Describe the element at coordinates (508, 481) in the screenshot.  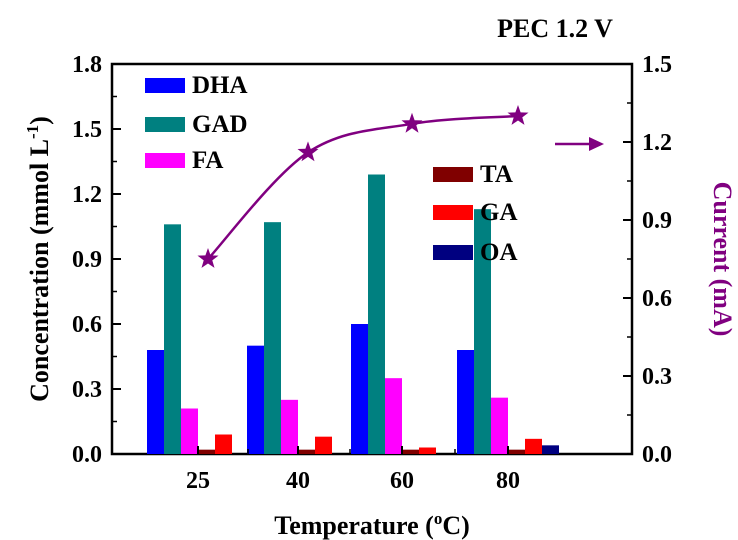
I see `x-tick-label: 80` at that location.